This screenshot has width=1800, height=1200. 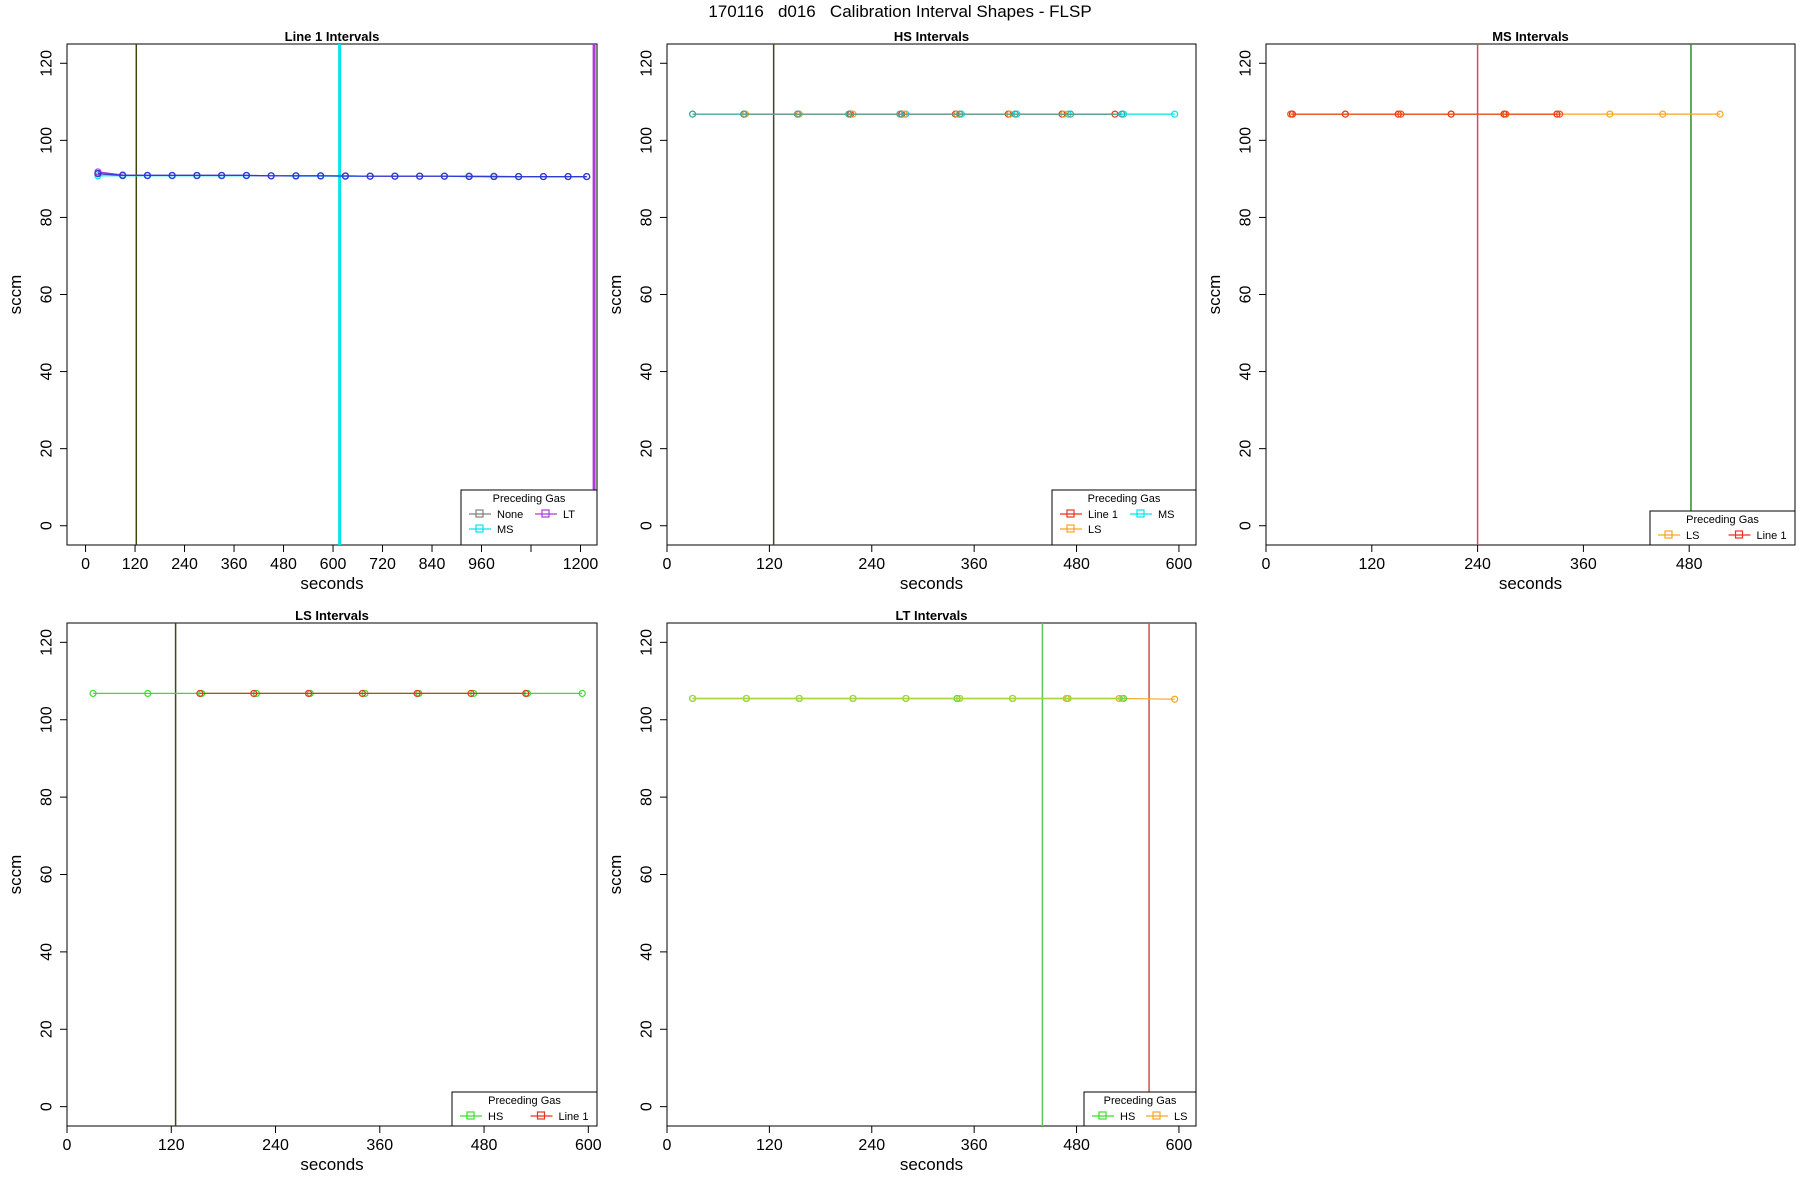 I want to click on legend-entry-label: HS, so click(x=495, y=1117).